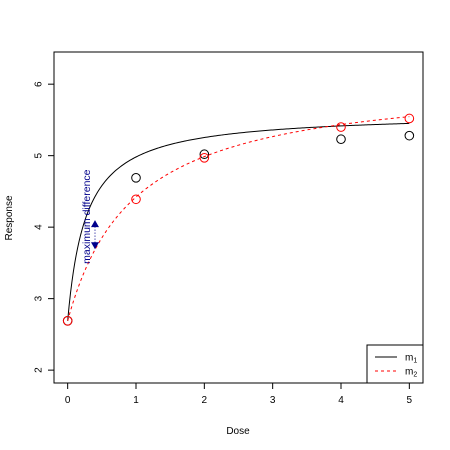 The width and height of the screenshot is (450, 450). Describe the element at coordinates (9, 217) in the screenshot. I see `y-axis-label: Response` at that location.